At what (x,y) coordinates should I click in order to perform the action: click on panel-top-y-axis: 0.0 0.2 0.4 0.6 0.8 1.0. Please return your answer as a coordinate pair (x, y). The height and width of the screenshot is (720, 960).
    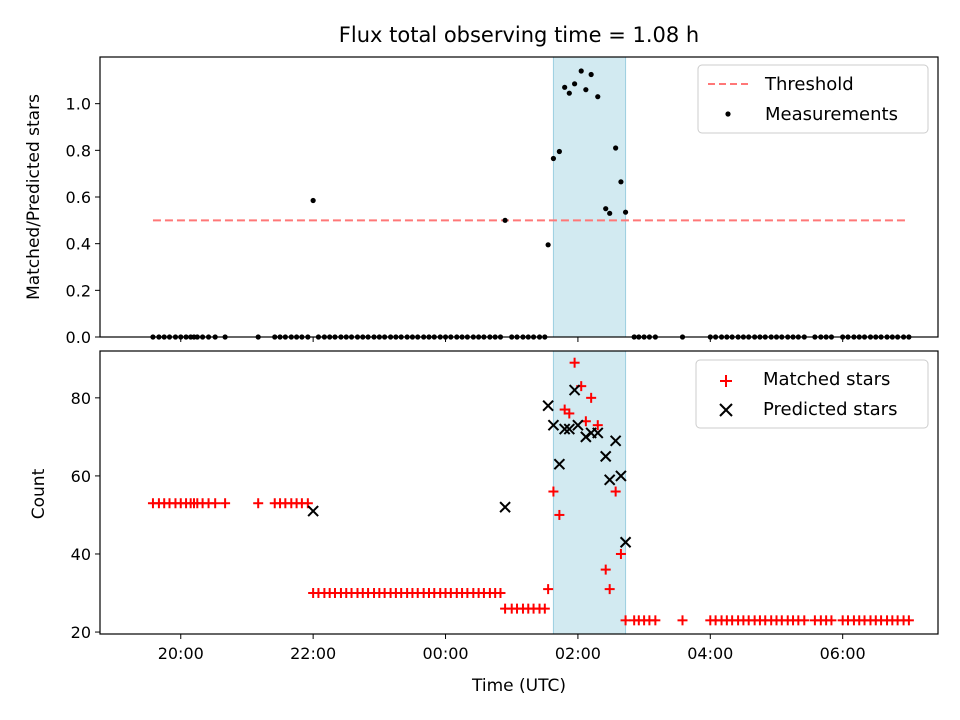
    Looking at the image, I should click on (83, 221).